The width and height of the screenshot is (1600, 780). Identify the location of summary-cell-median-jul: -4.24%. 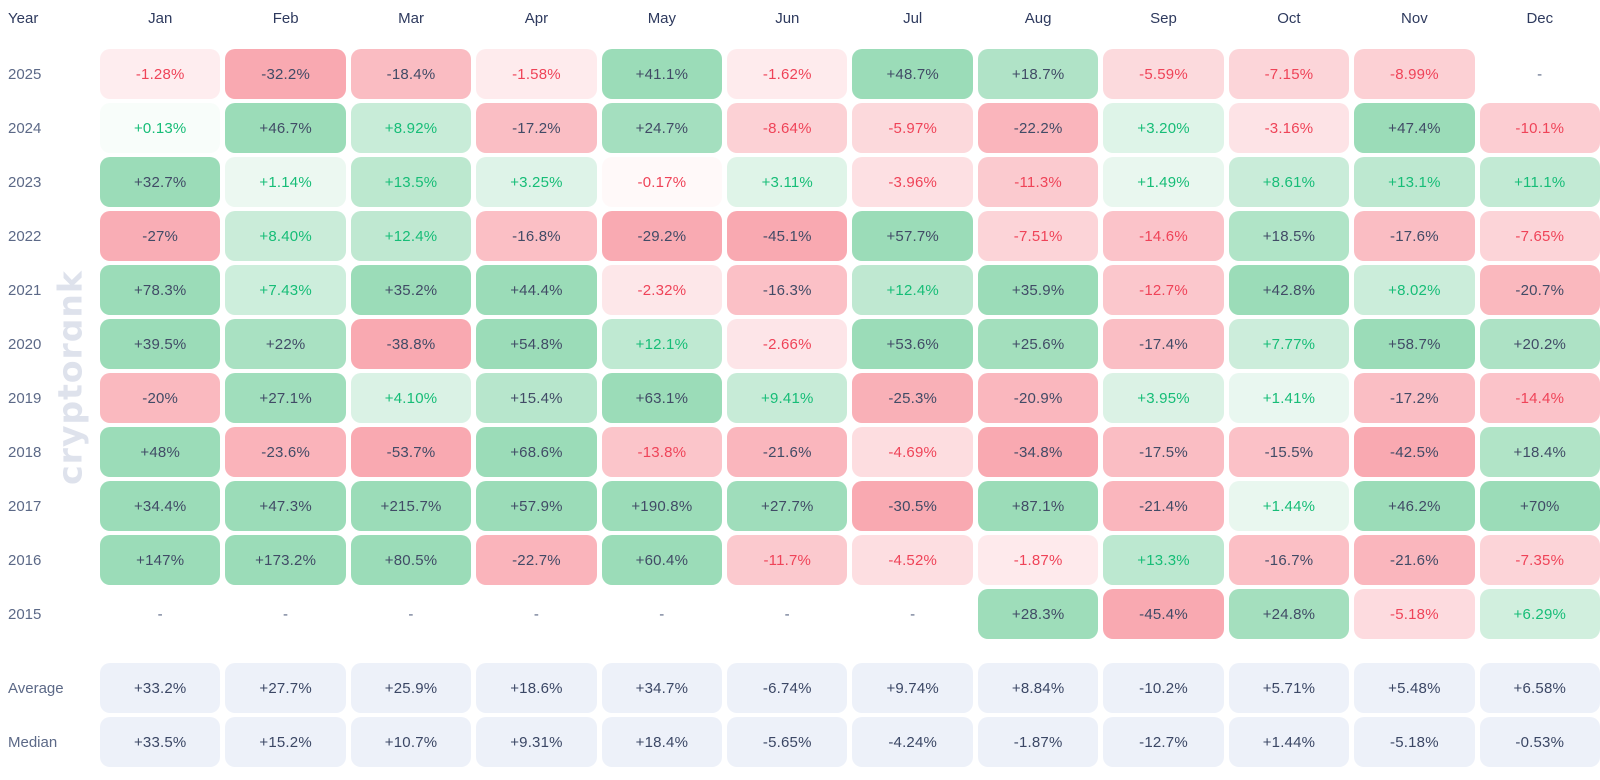
(912, 742).